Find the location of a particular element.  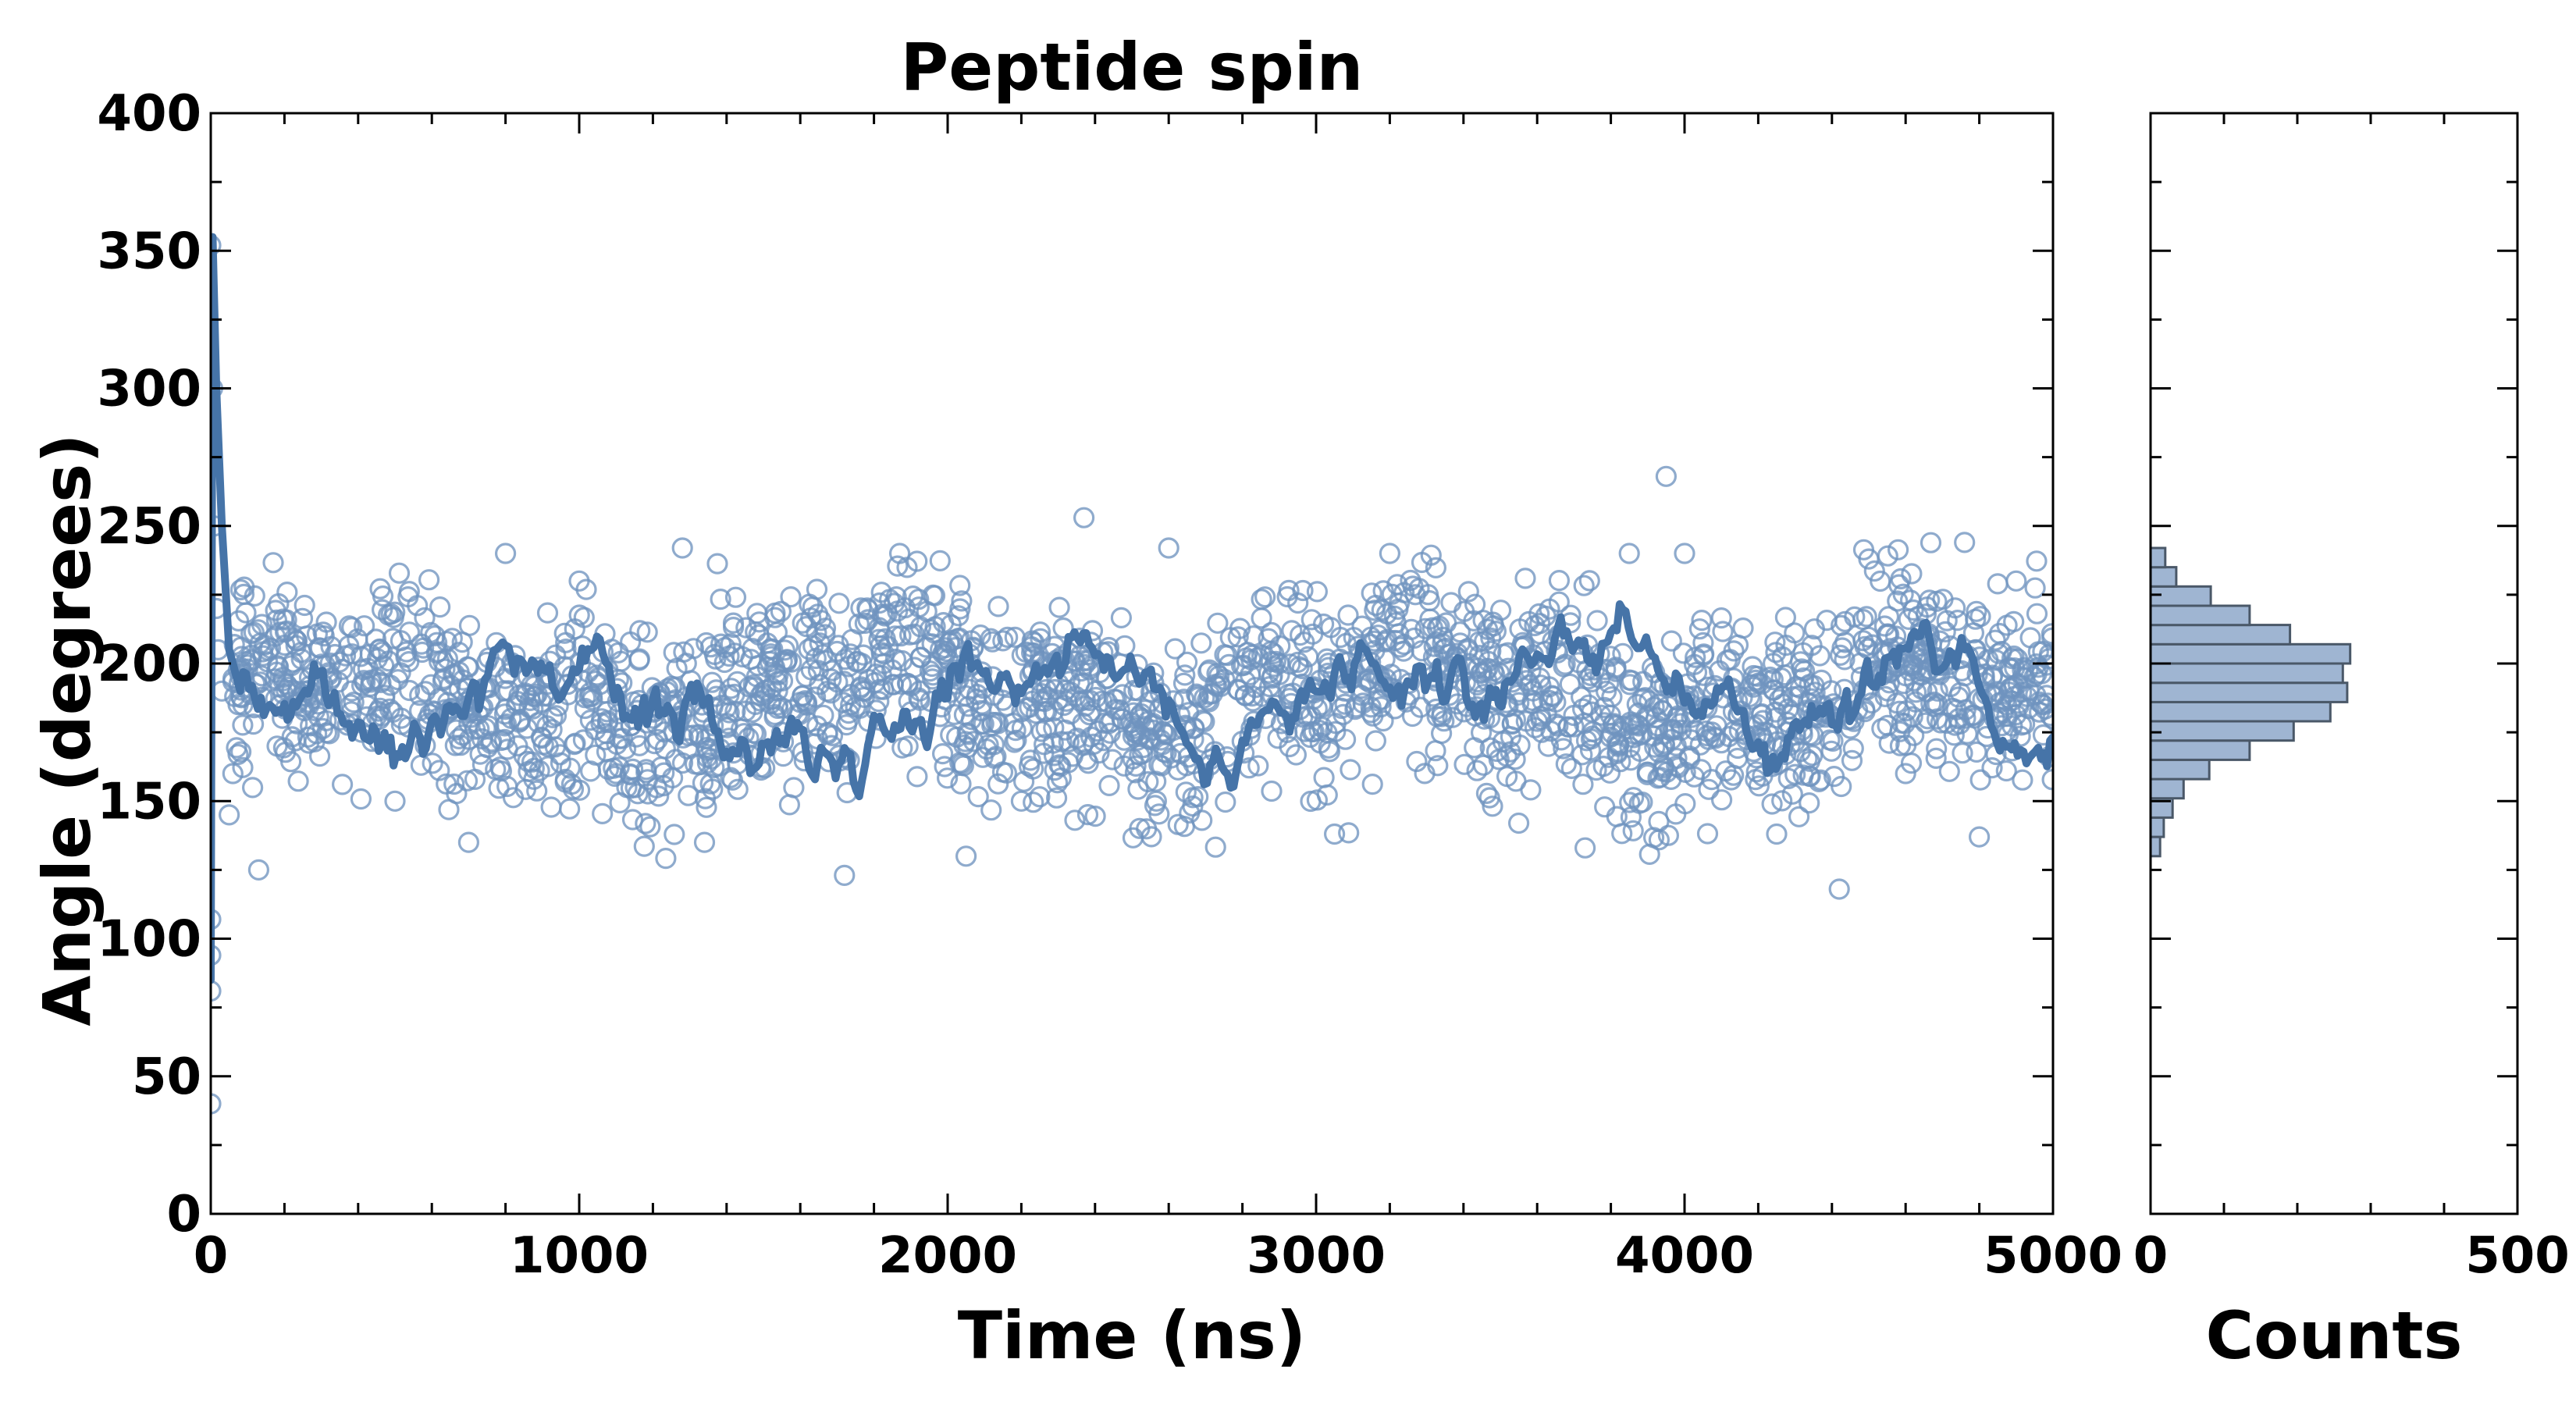

y-tick-label: 100 is located at coordinates (149, 940).